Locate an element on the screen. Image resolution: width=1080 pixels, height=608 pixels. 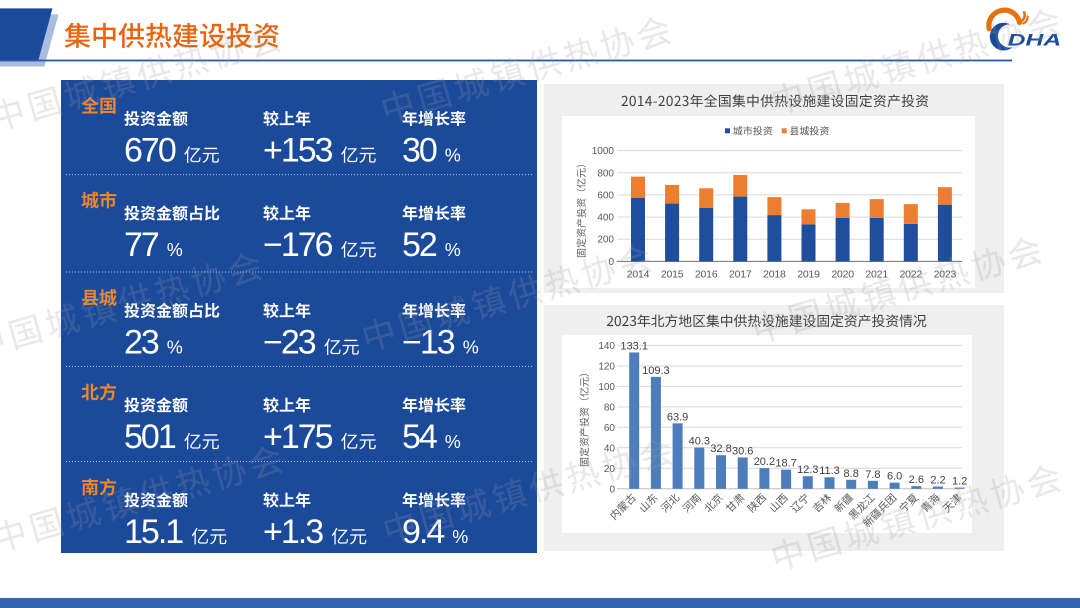
svg-text: 200 is located at coordinates (605, 240).